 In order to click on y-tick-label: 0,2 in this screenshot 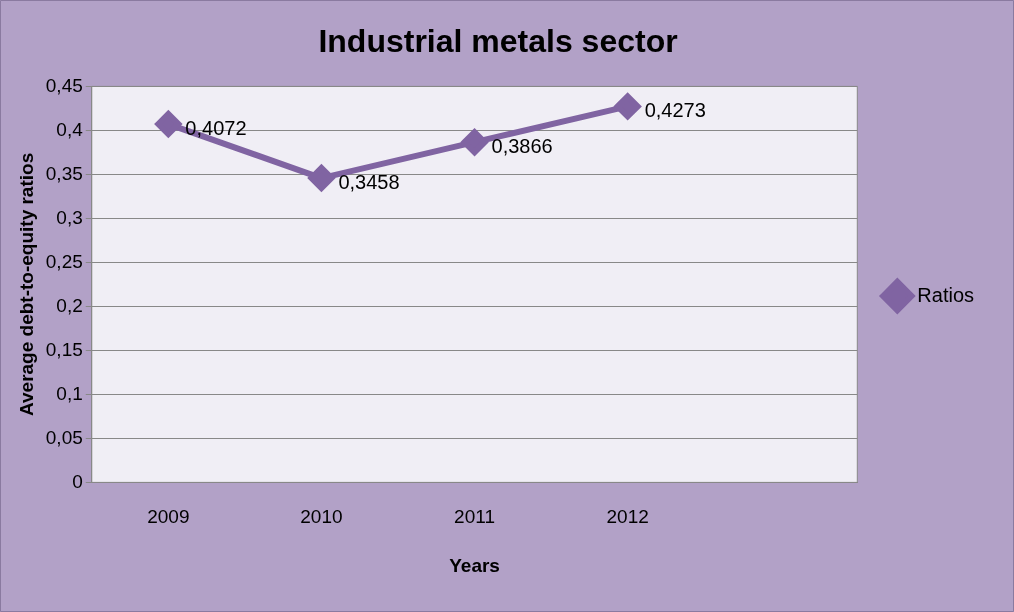, I will do `click(69, 305)`.